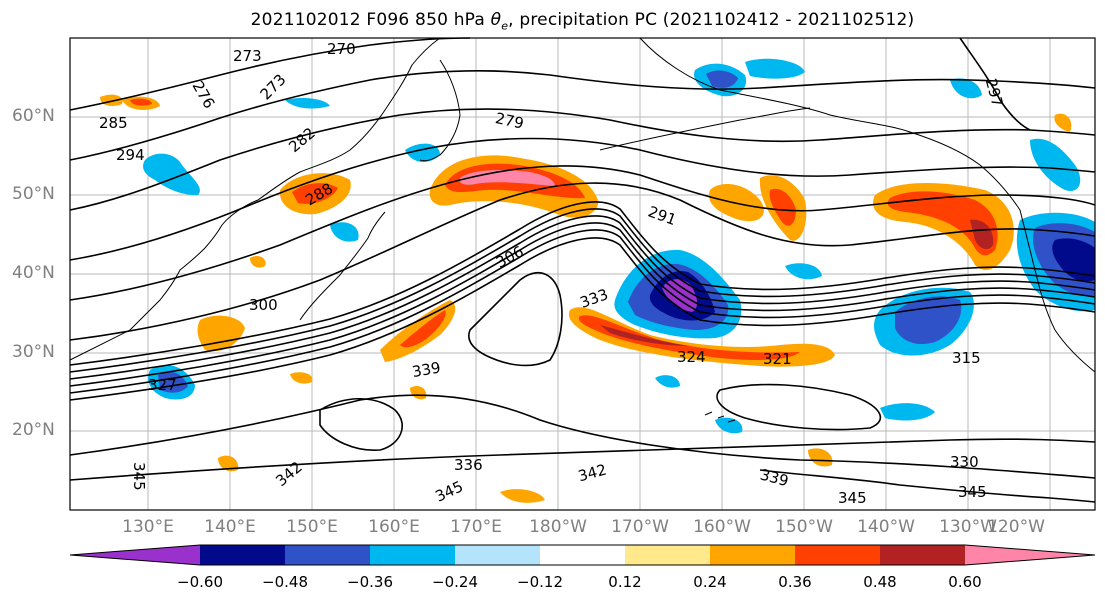  Describe the element at coordinates (33, 352) in the screenshot. I see `lat-label: 30°N` at that location.